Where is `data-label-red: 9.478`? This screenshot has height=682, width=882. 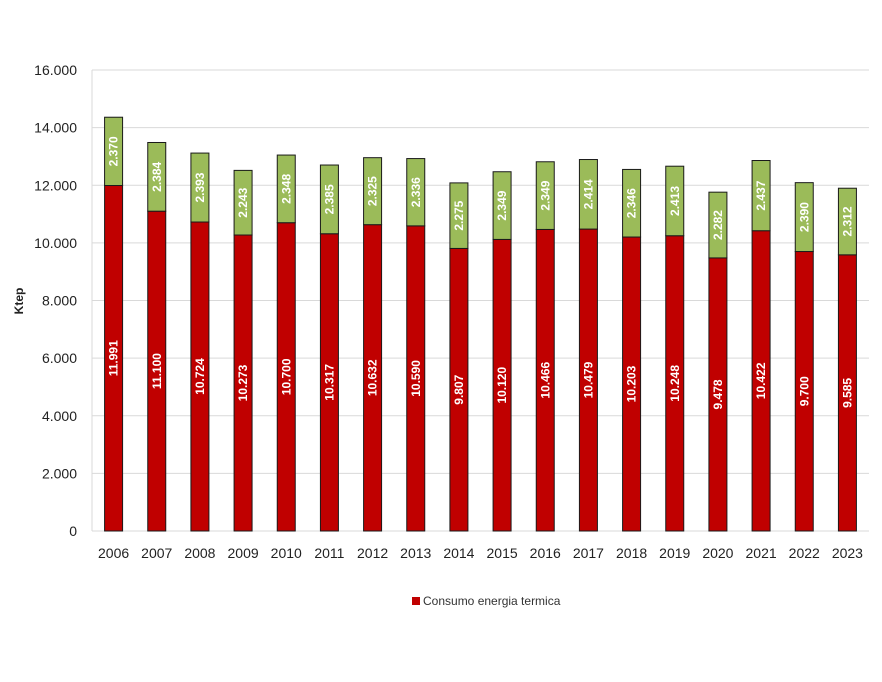
data-label-red: 9.478 is located at coordinates (718, 394).